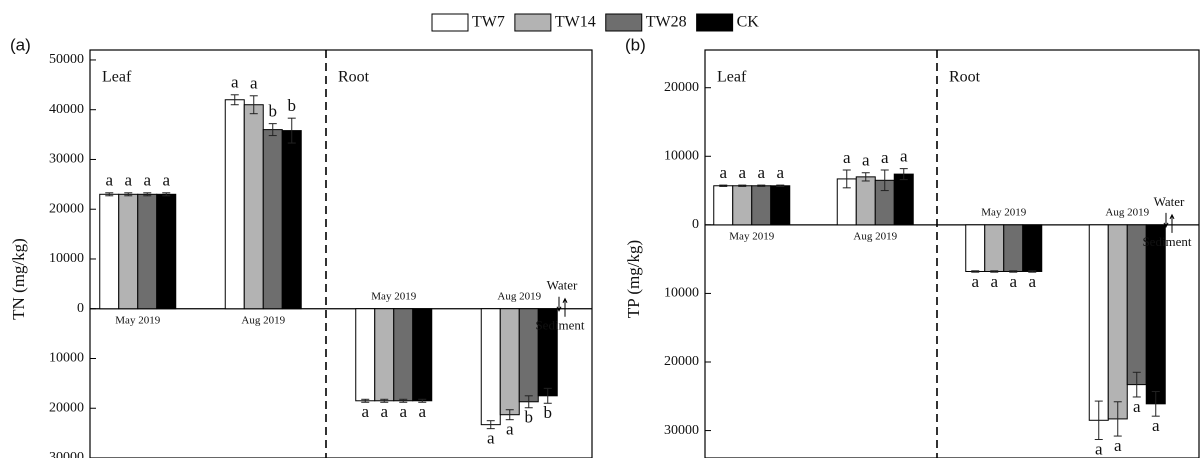 The height and width of the screenshot is (458, 1200). I want to click on panel-label: (a), so click(20, 44).